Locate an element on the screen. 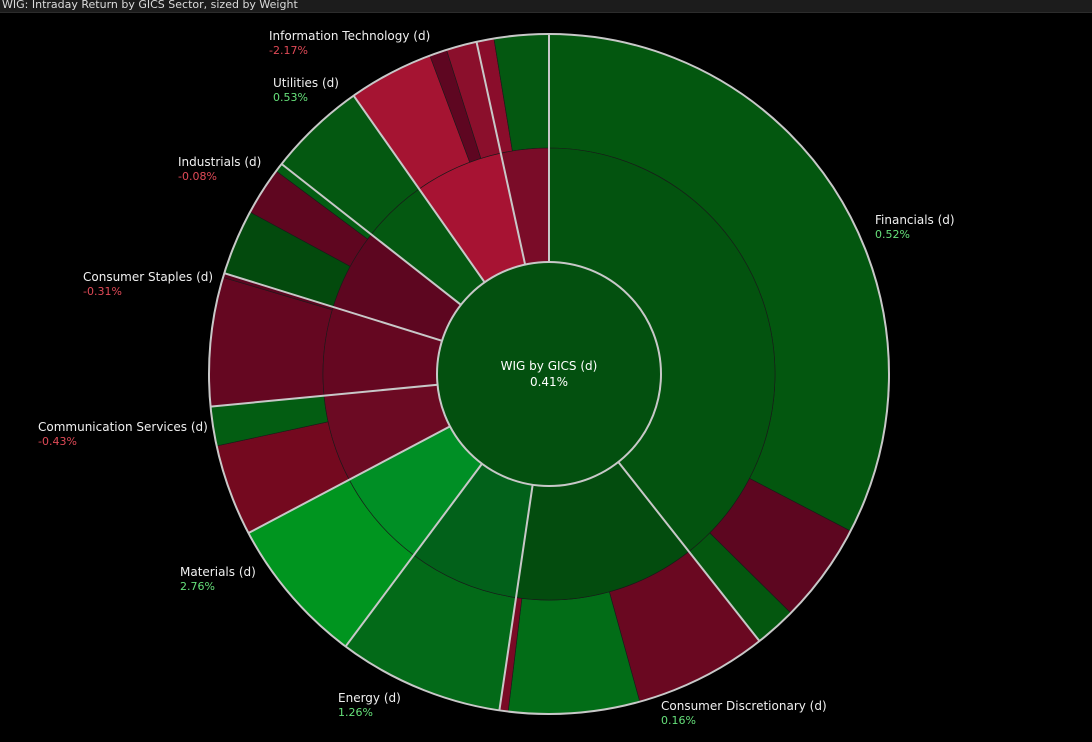 This screenshot has height=742, width=1092. sector-label: Utilities (d) is located at coordinates (306, 83).